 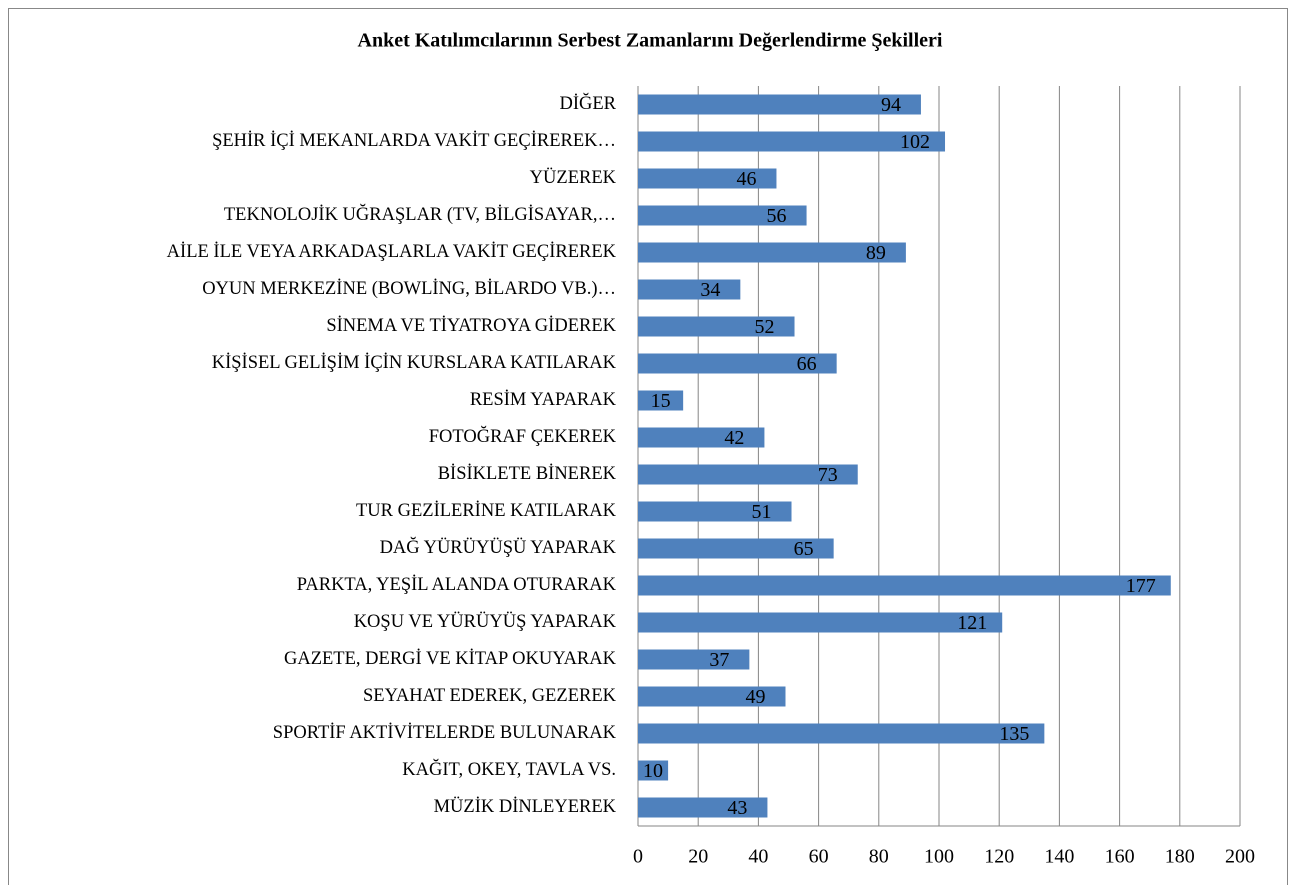 I want to click on x-tick-label: 60, so click(x=819, y=857).